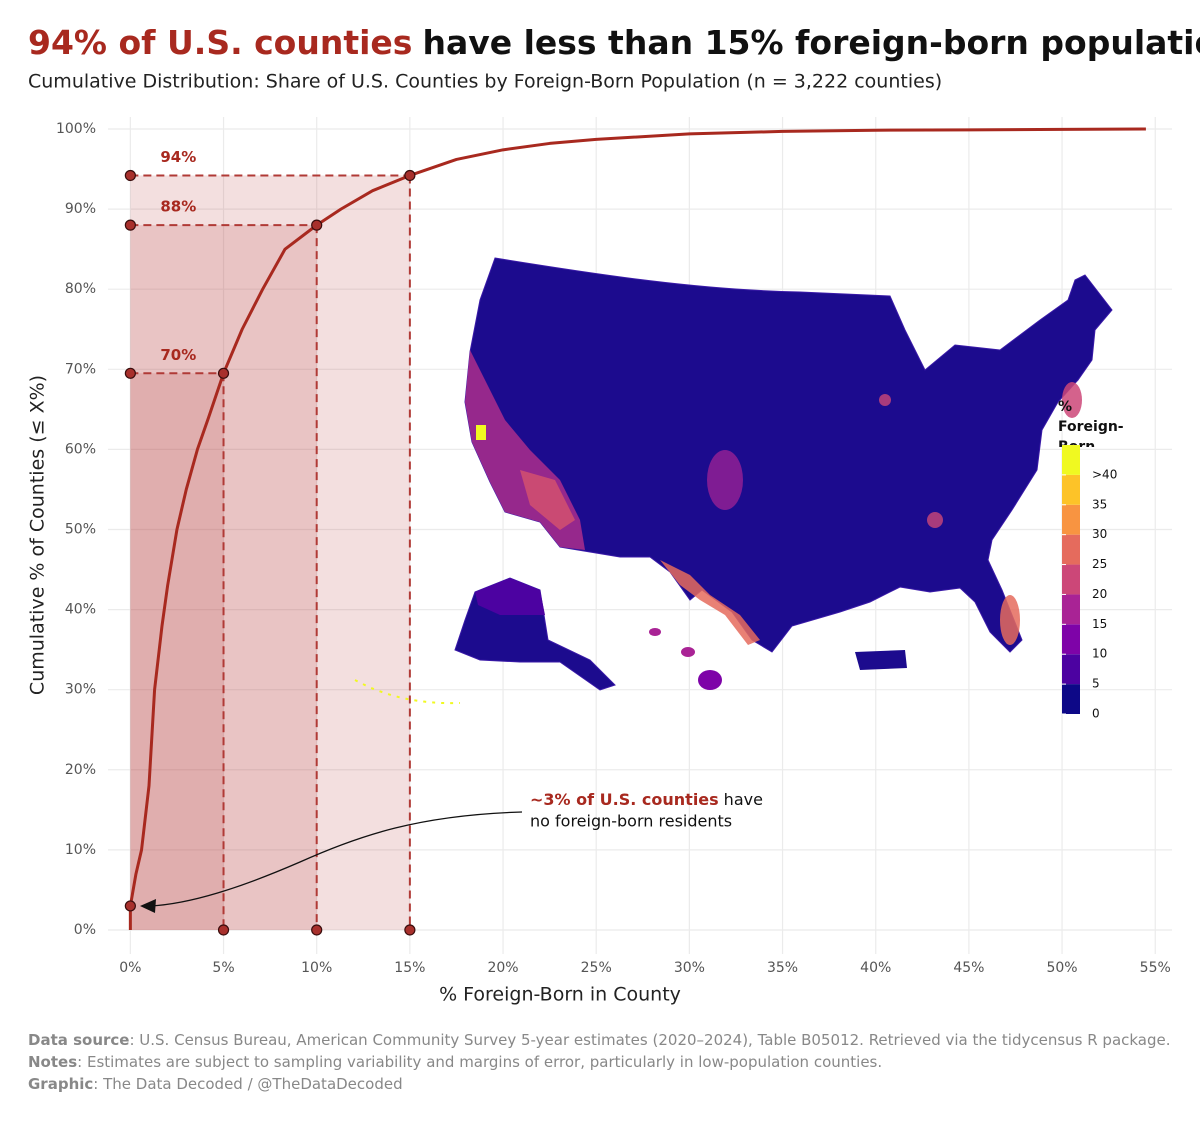 The image size is (1200, 1121). I want to click on legend-label: 20, so click(1099, 594).